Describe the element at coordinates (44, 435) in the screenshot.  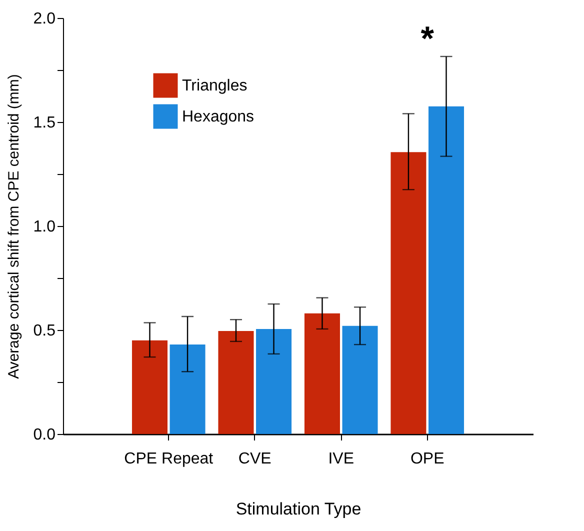
I see `y-tick-label: 0.0` at that location.